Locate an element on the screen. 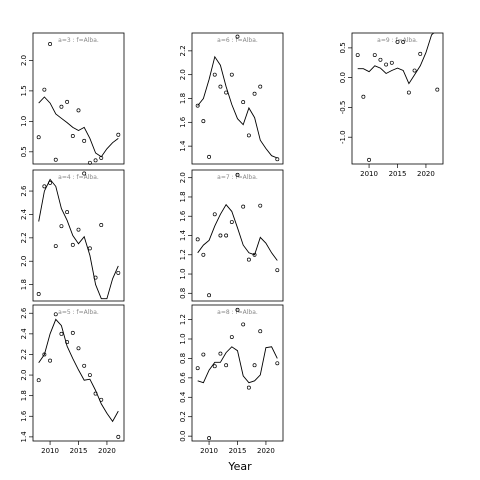 This screenshot has height=480, width=480. y-tick-label: 1.6 is located at coordinates (183, 122).